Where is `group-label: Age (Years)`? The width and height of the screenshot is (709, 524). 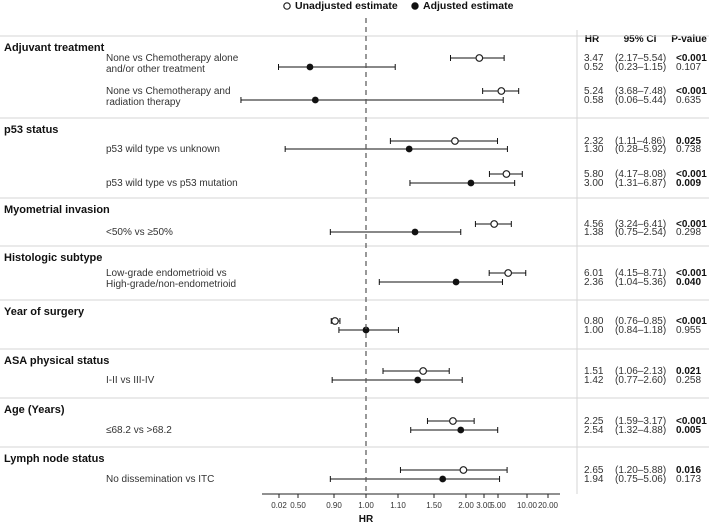 group-label: Age (Years) is located at coordinates (34, 410).